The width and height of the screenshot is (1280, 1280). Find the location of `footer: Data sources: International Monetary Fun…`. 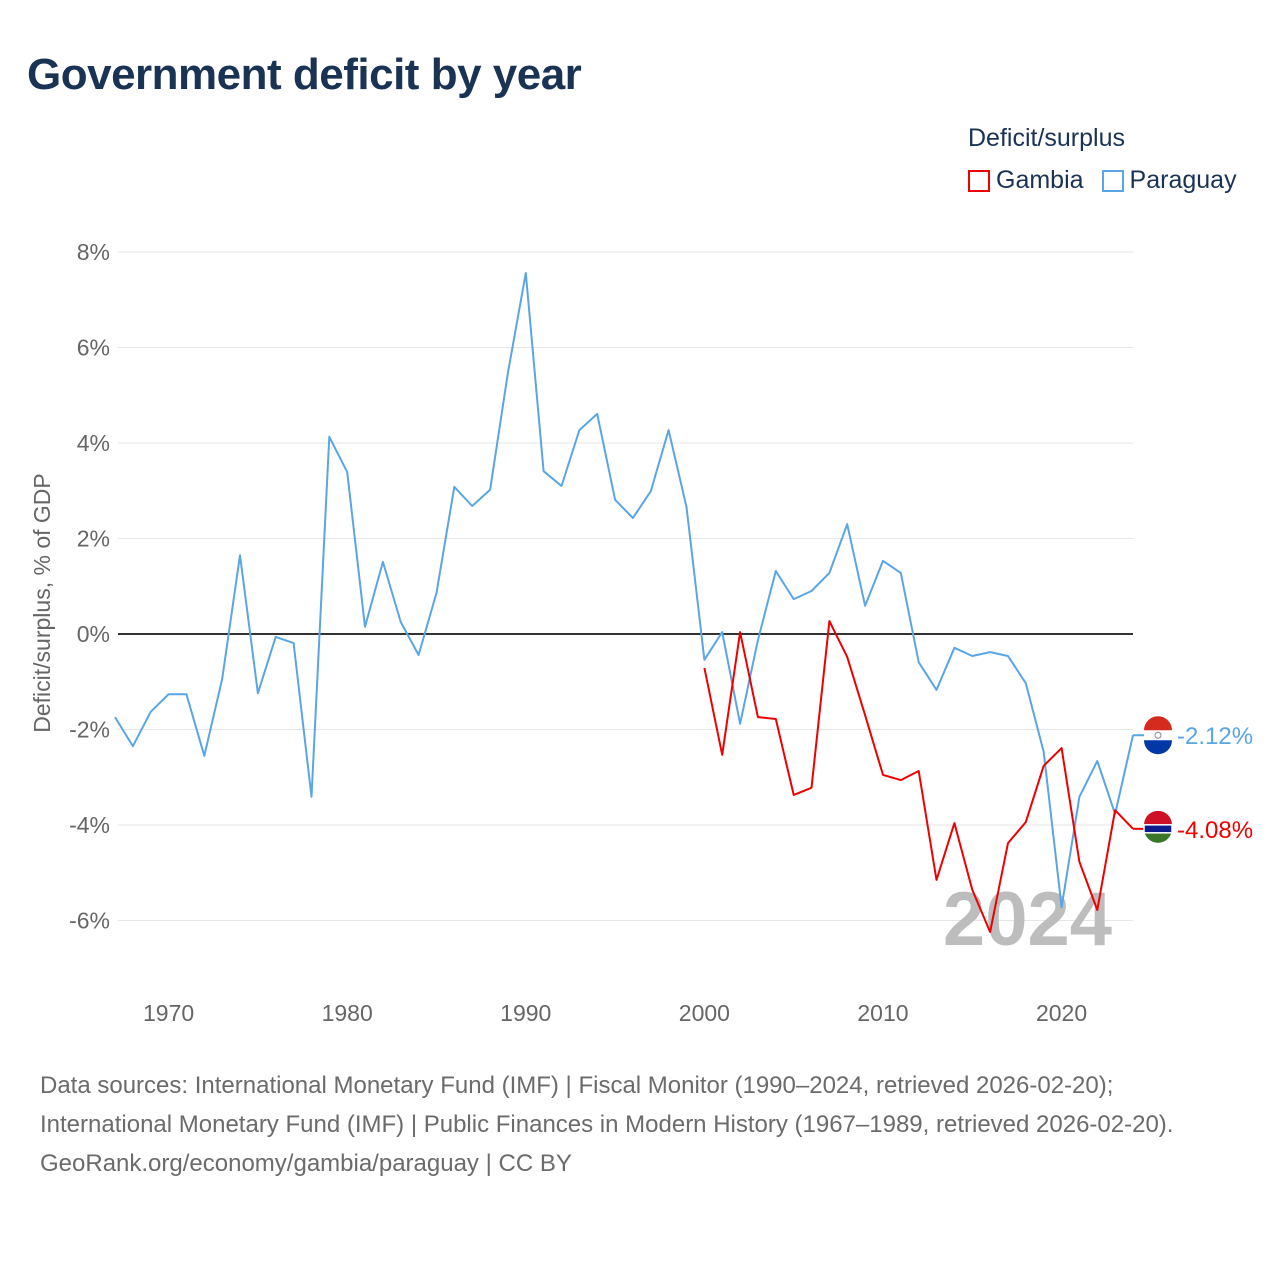

footer: Data sources: International Monetary Fun… is located at coordinates (640, 1124).